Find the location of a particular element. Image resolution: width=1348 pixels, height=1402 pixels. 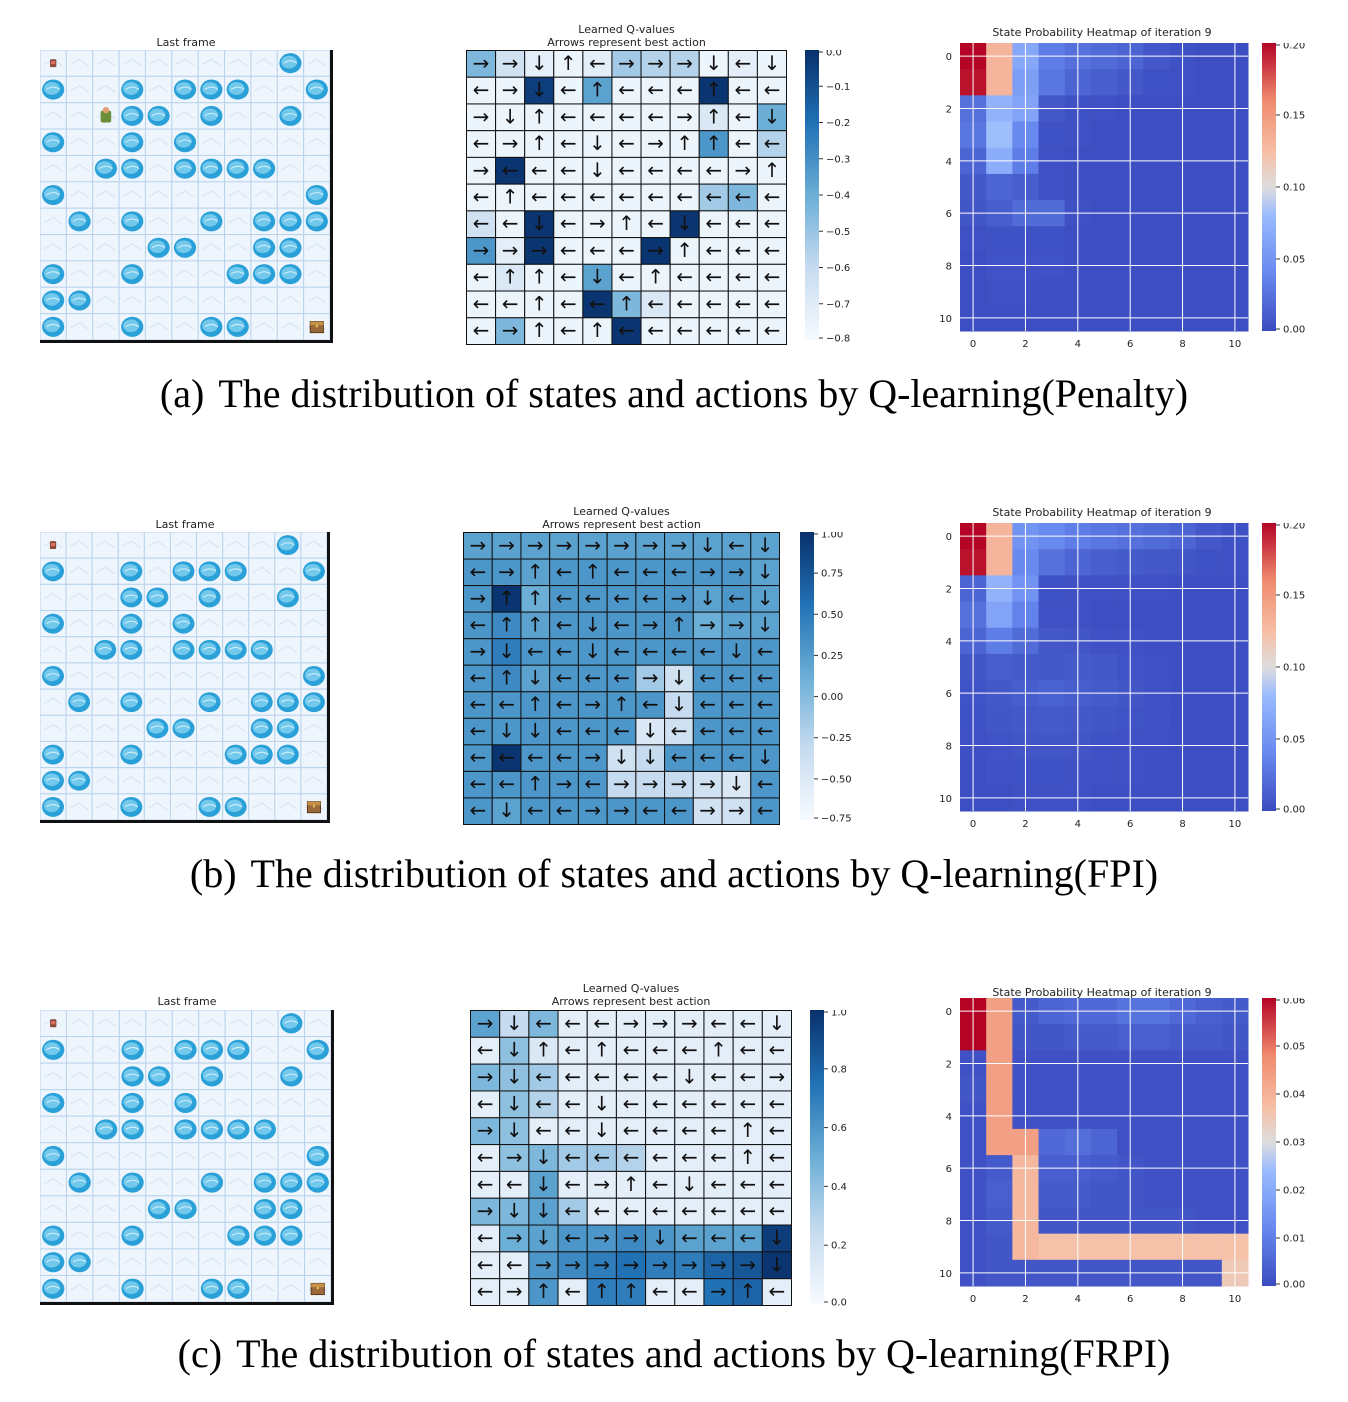

x-tick-label: 10 is located at coordinates (1235, 1299).